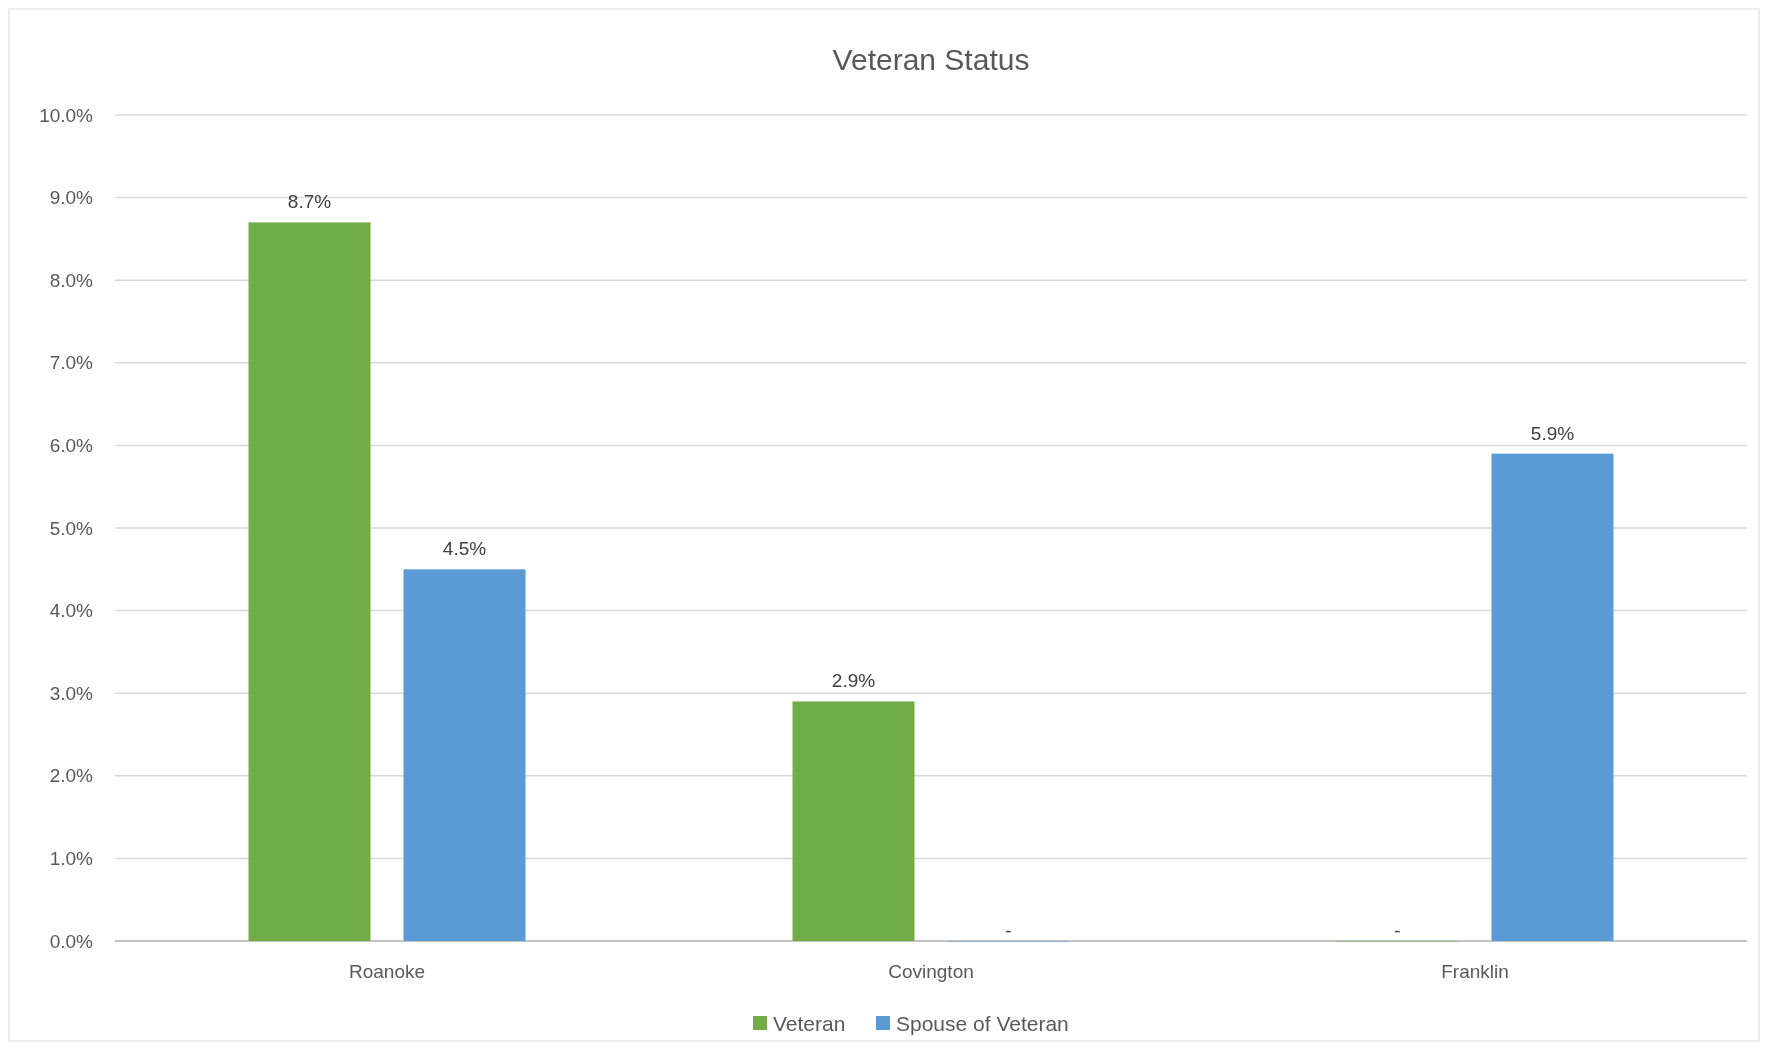  I want to click on data-label: 2.9%, so click(853, 681).